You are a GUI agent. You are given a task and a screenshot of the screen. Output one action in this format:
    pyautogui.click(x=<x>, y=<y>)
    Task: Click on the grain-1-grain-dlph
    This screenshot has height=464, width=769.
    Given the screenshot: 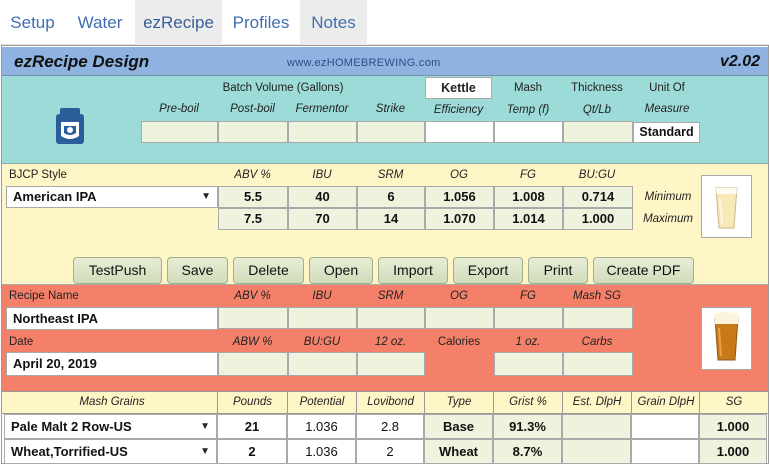 What is the action you would take?
    pyautogui.click(x=665, y=426)
    